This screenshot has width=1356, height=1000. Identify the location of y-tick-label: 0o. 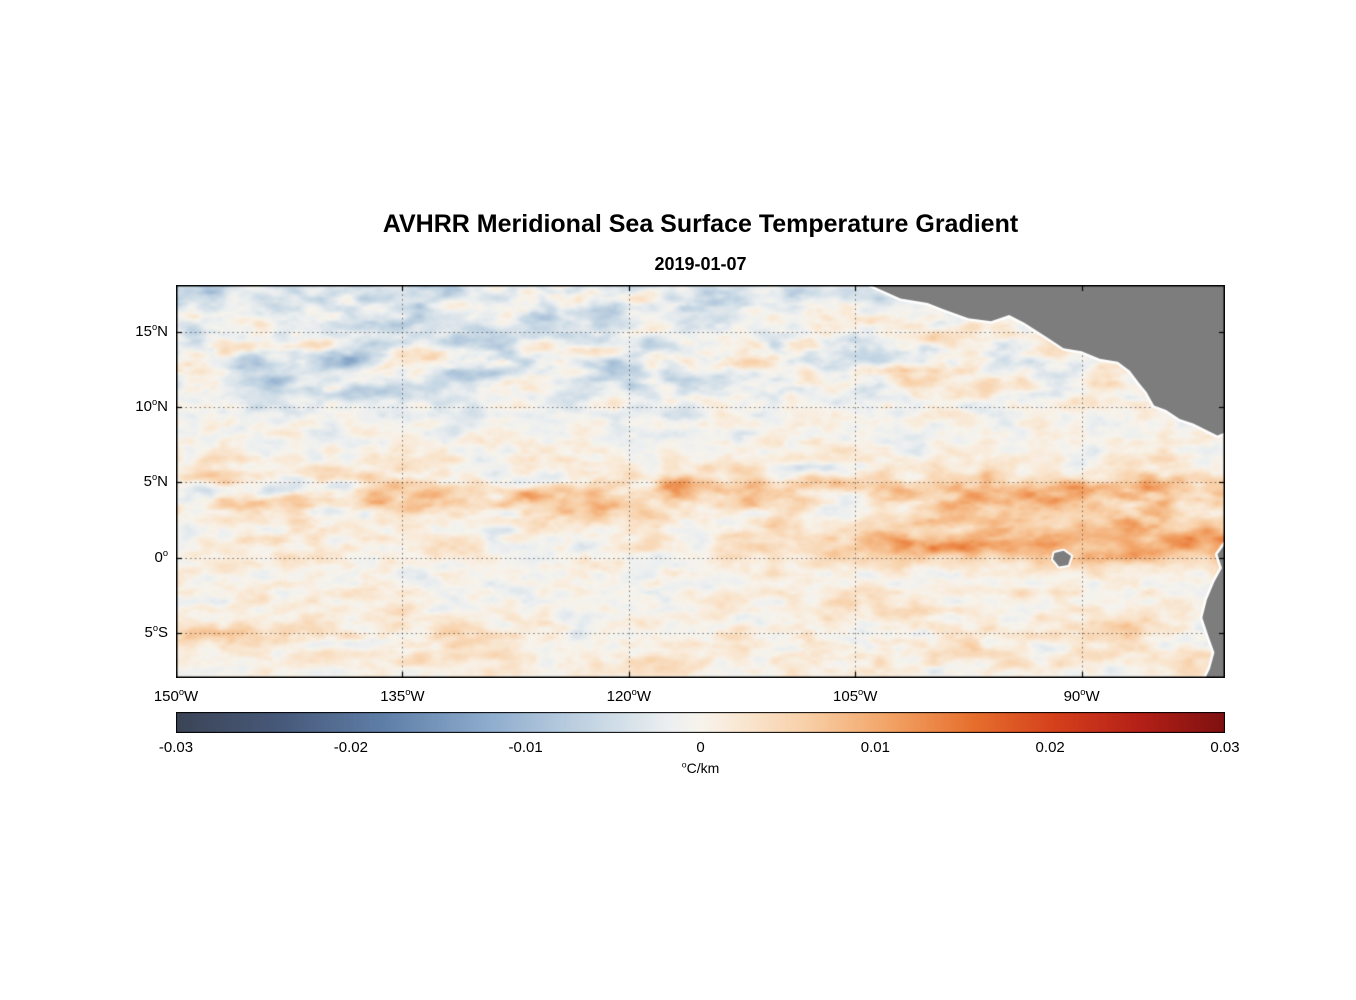
(161, 556).